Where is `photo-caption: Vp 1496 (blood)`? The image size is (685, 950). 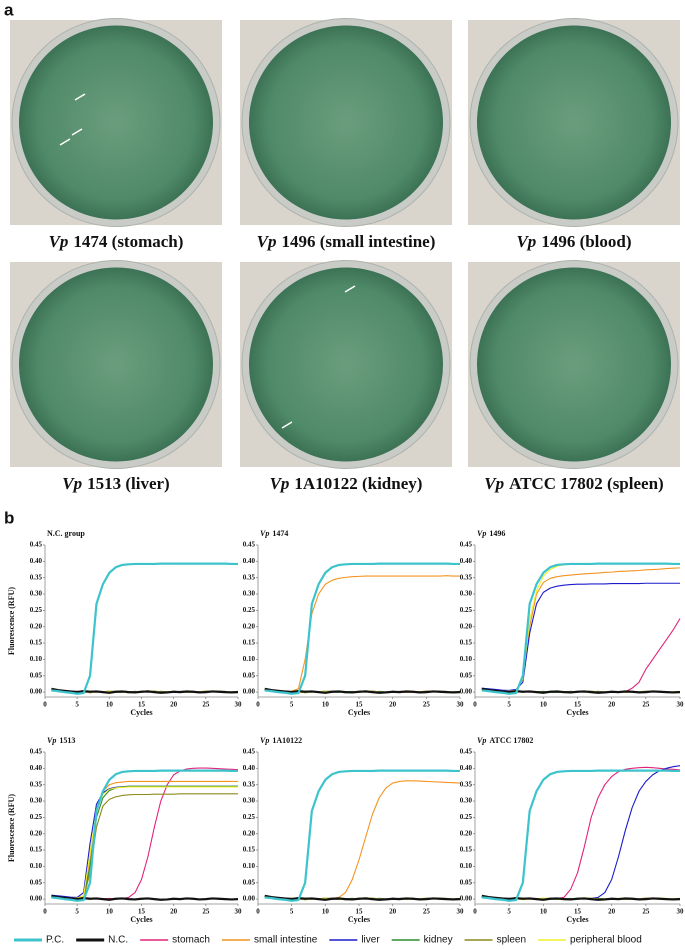 photo-caption: Vp 1496 (blood) is located at coordinates (573, 241).